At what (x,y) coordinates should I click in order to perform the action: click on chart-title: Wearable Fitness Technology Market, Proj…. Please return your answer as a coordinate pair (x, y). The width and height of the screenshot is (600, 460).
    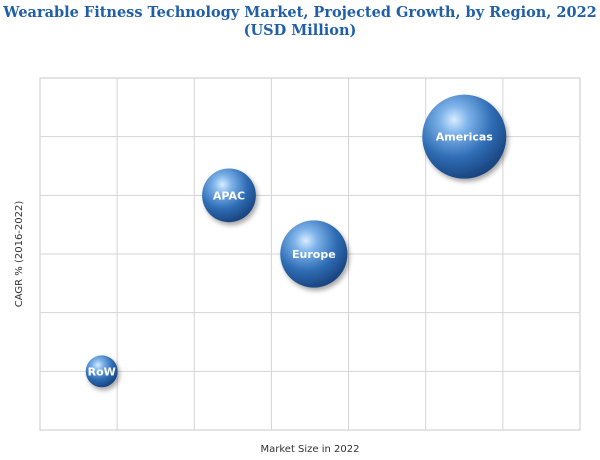
    Looking at the image, I should click on (300, 22).